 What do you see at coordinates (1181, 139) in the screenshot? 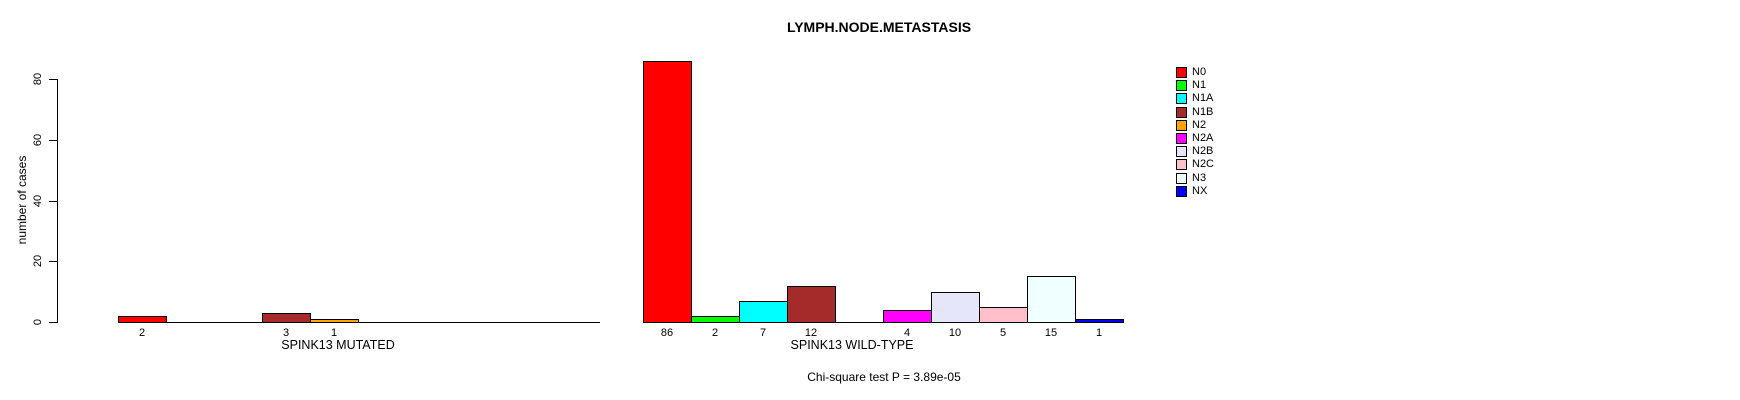
I see `legend-swatch-N2A` at bounding box center [1181, 139].